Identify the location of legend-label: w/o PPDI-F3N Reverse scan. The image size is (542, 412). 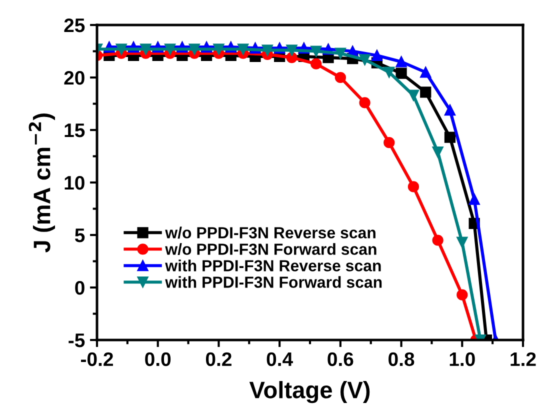
(270, 232).